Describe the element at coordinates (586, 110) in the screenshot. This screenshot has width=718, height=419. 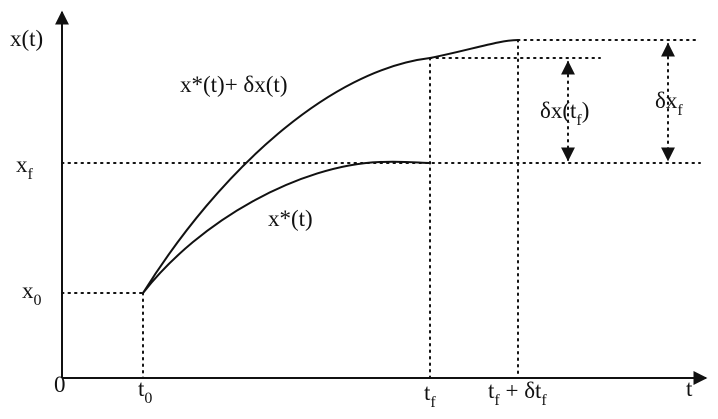
I see `label-text: )` at that location.